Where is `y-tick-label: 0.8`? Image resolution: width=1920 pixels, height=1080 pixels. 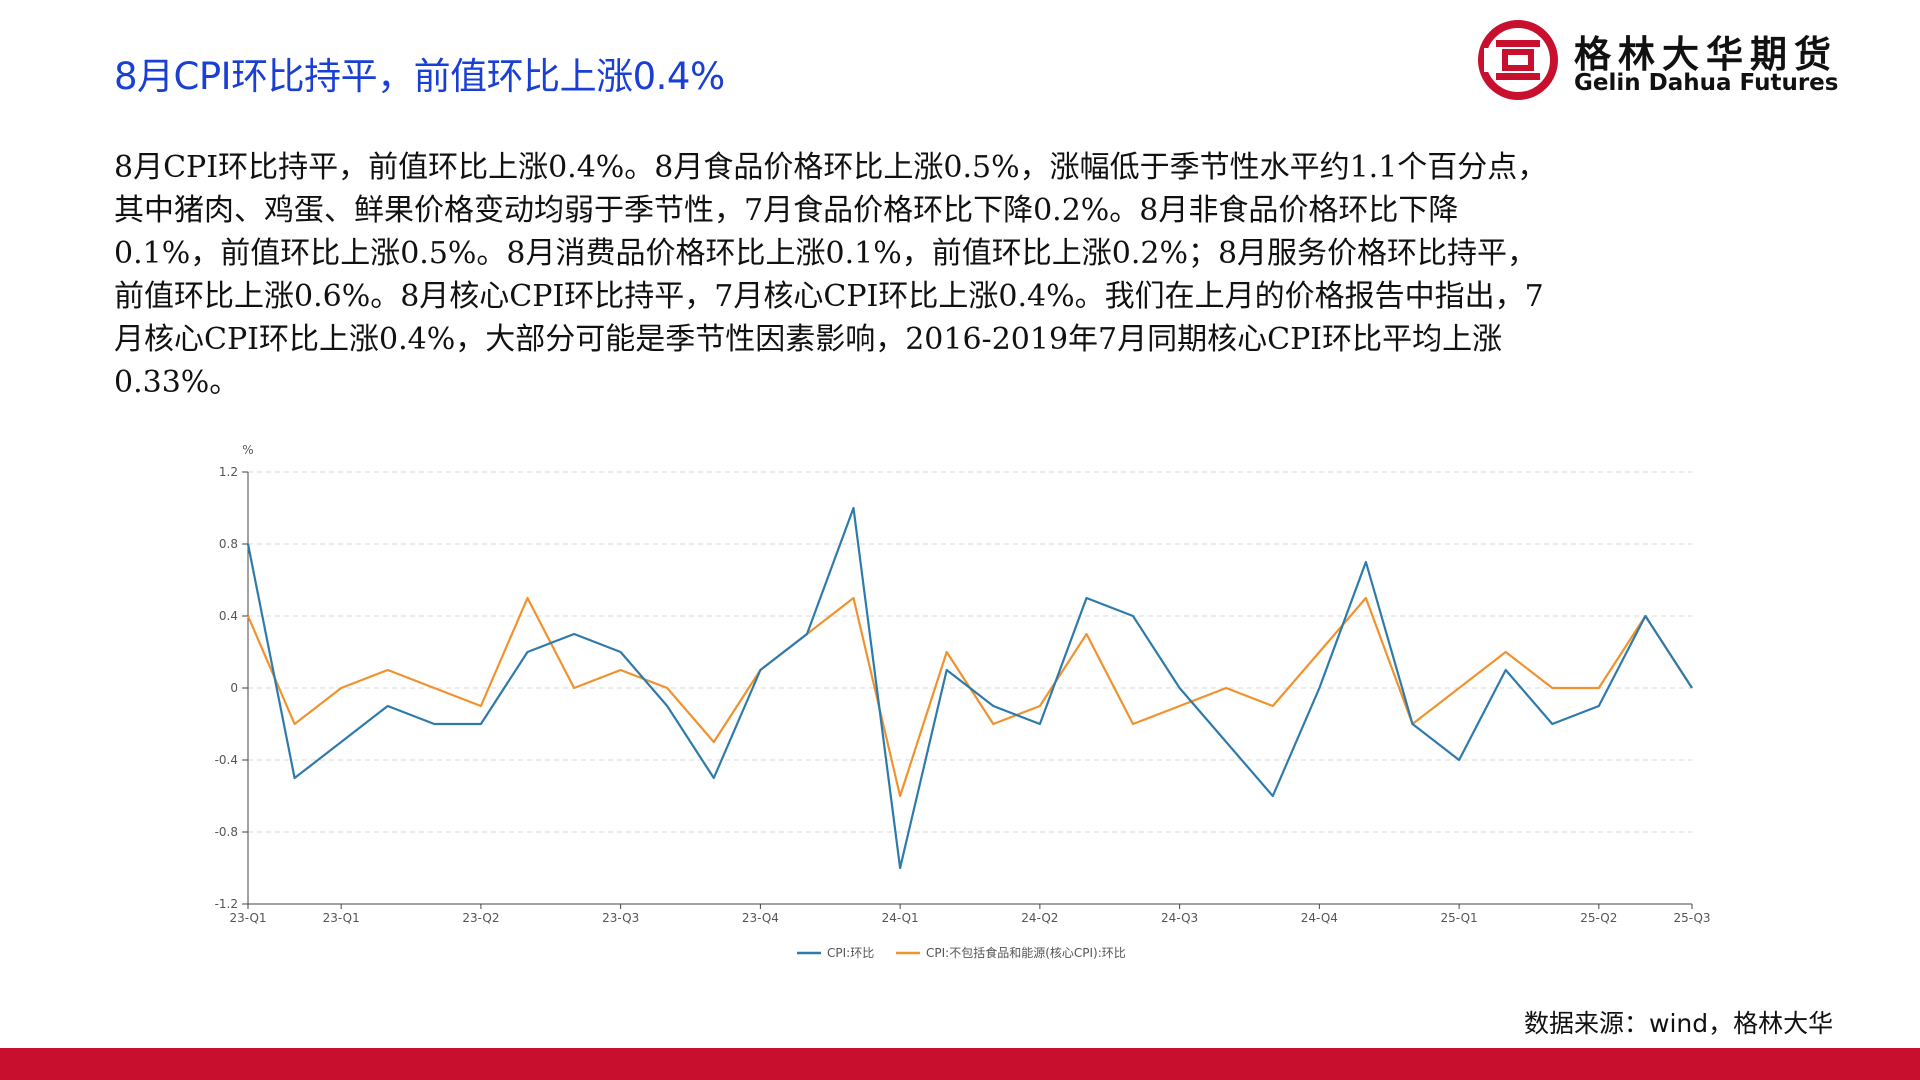
y-tick-label: 0.8 is located at coordinates (228, 544).